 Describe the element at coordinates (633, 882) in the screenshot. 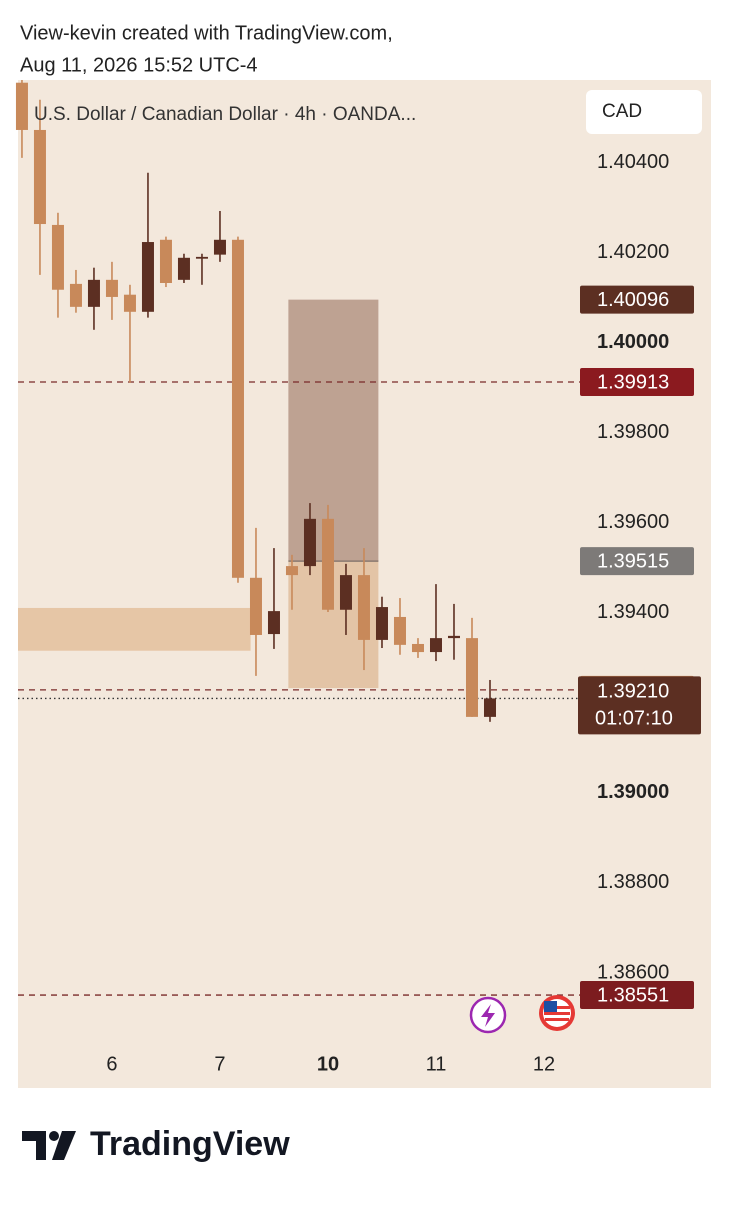

I see `y-tick-label: 1.38800` at that location.